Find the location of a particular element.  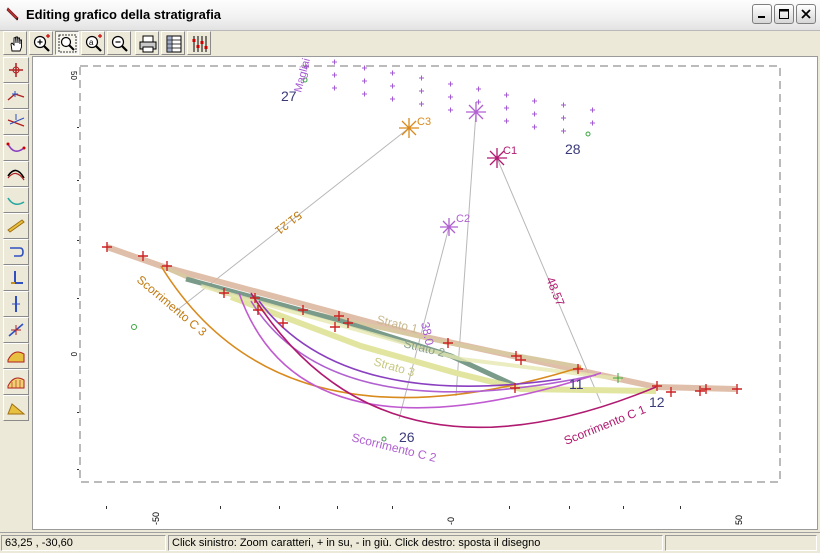

zoom-out-button is located at coordinates (119, 43).